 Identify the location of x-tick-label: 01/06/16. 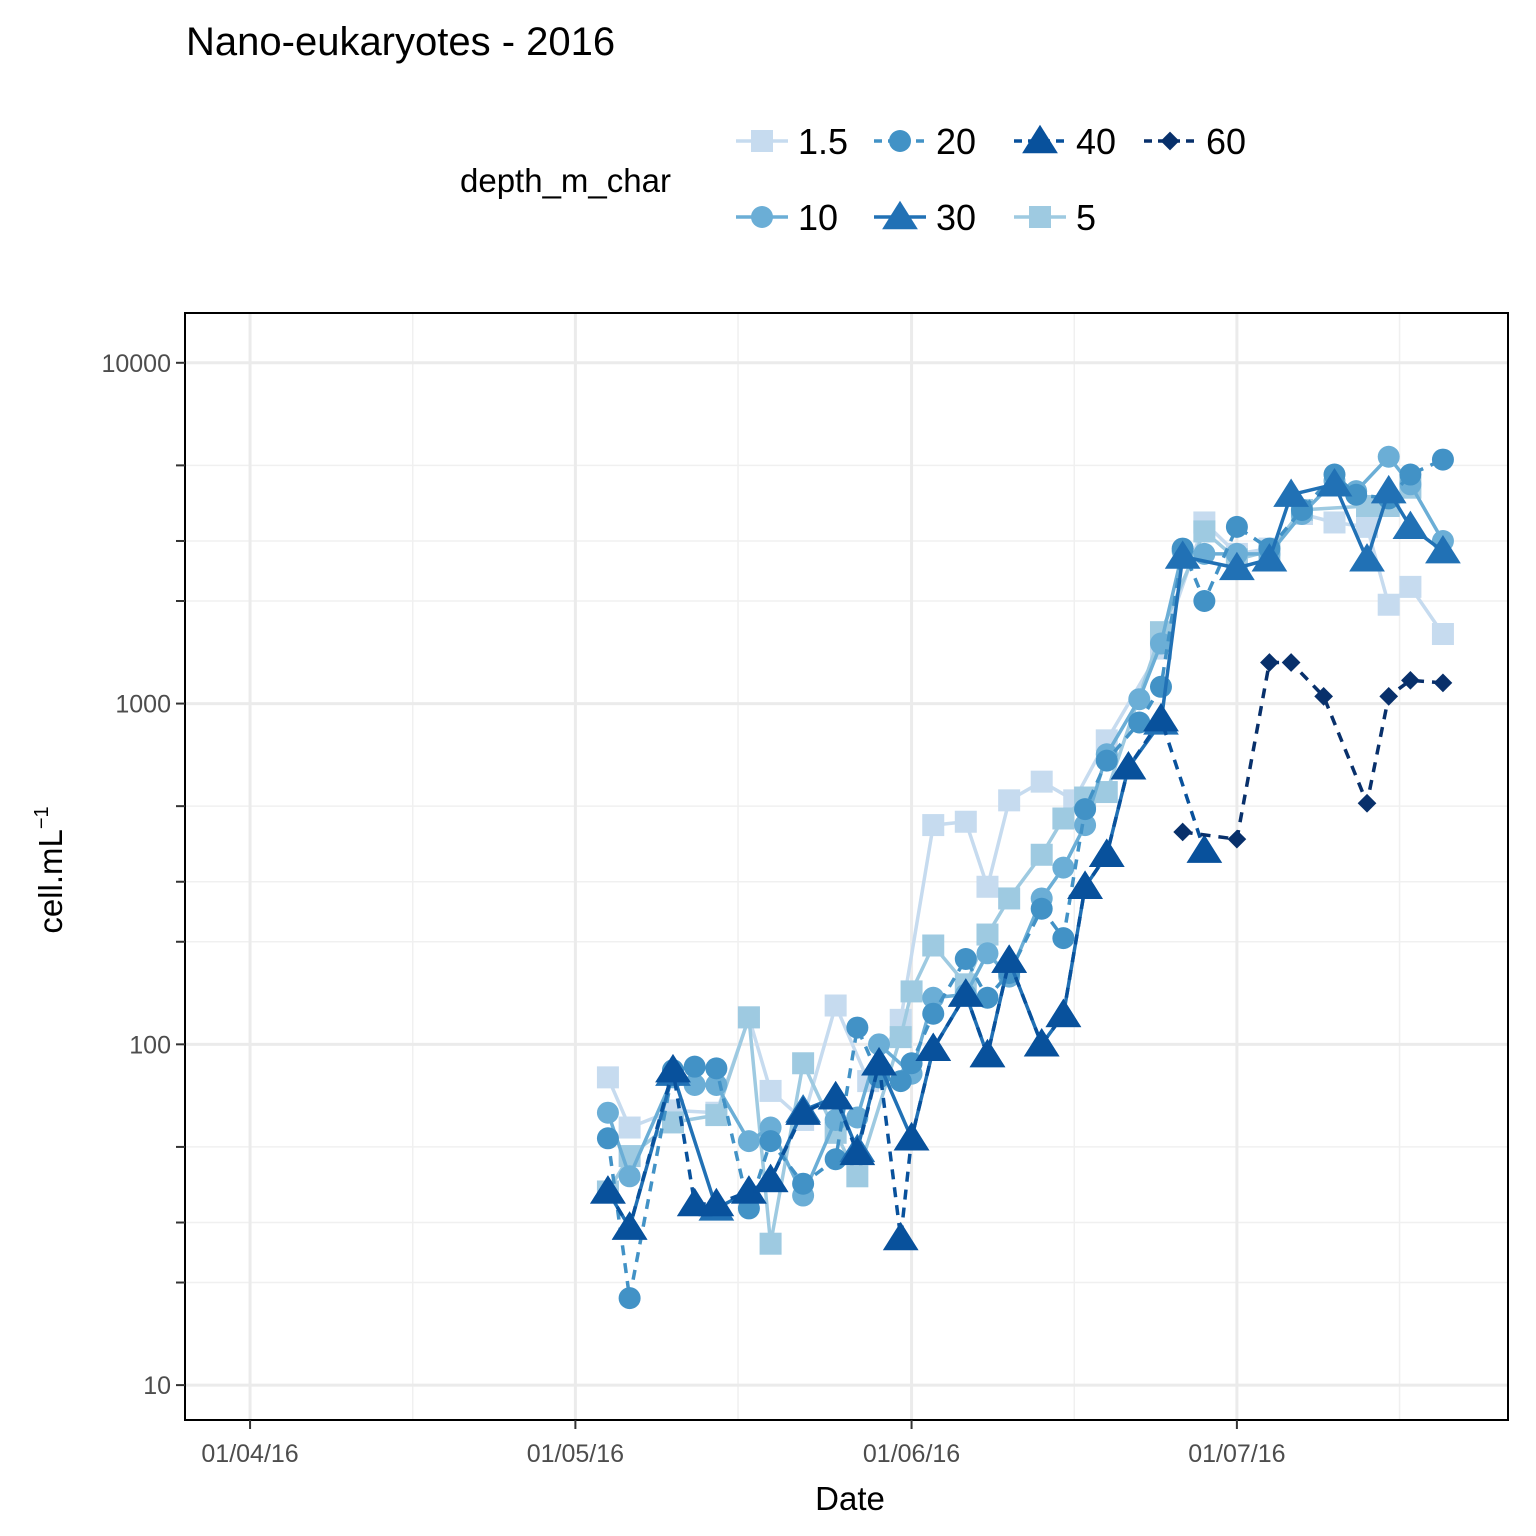
(911, 1454).